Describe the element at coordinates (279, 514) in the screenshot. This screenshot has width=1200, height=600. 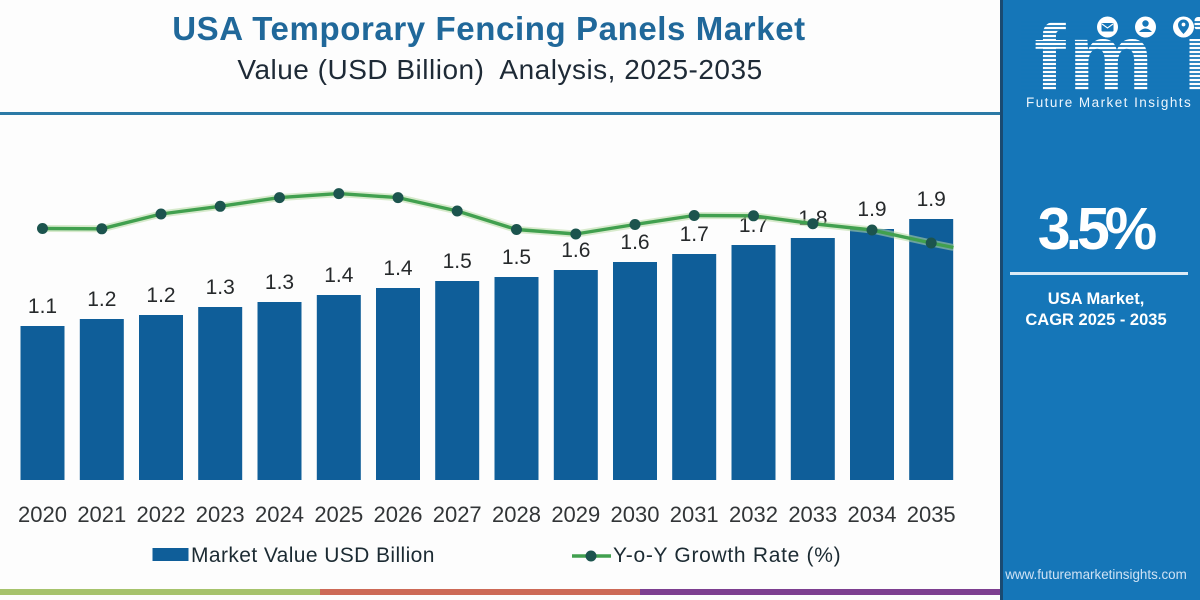
I see `svg-text: 2024` at that location.